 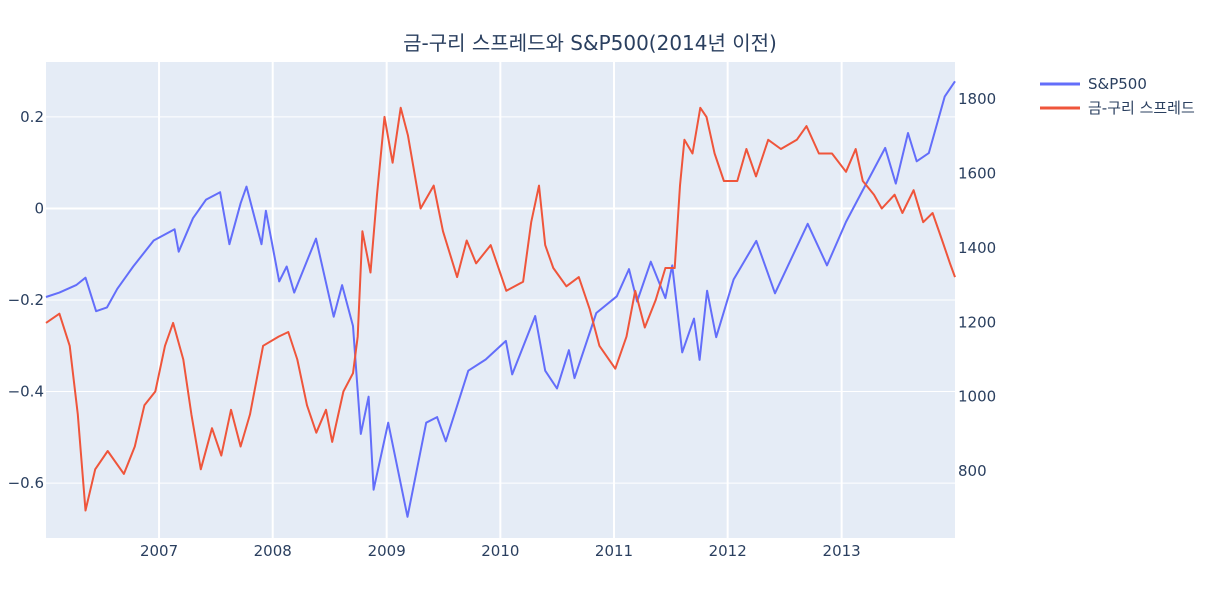 What do you see at coordinates (32, 117) in the screenshot?
I see `left-y-tick-label: 0.2` at bounding box center [32, 117].